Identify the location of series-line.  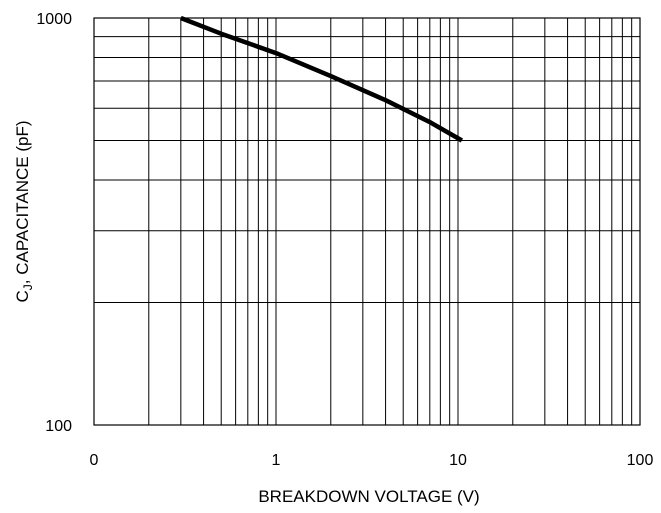
(321, 79).